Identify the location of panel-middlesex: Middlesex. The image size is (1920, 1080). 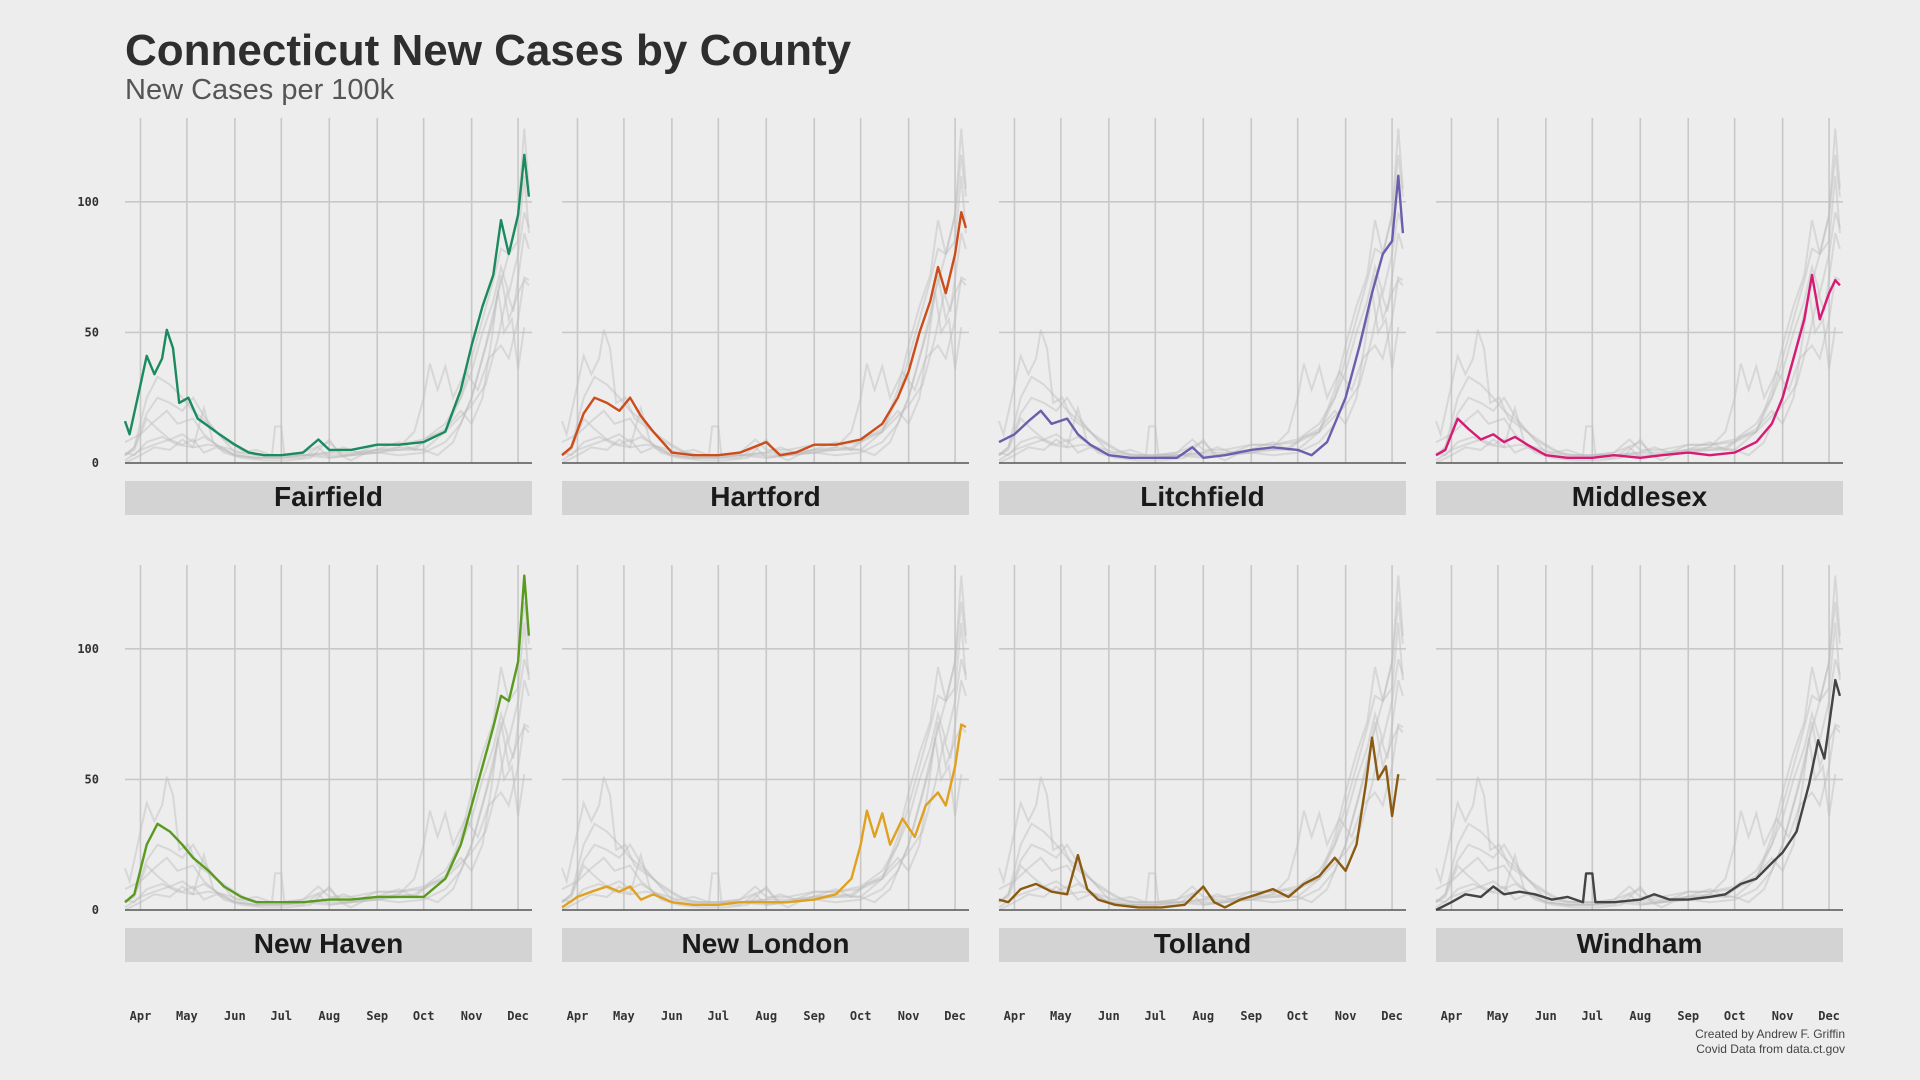
(1639, 316).